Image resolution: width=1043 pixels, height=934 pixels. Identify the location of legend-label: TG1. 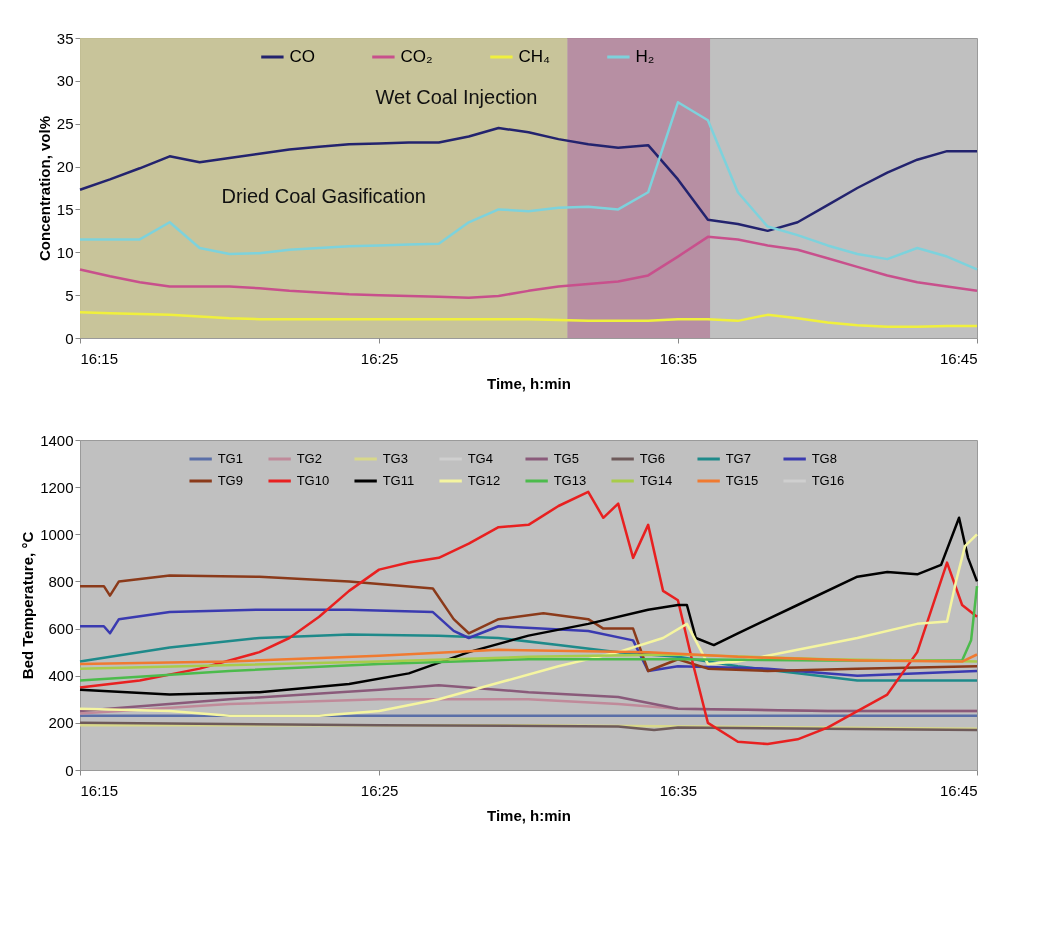
(230, 458).